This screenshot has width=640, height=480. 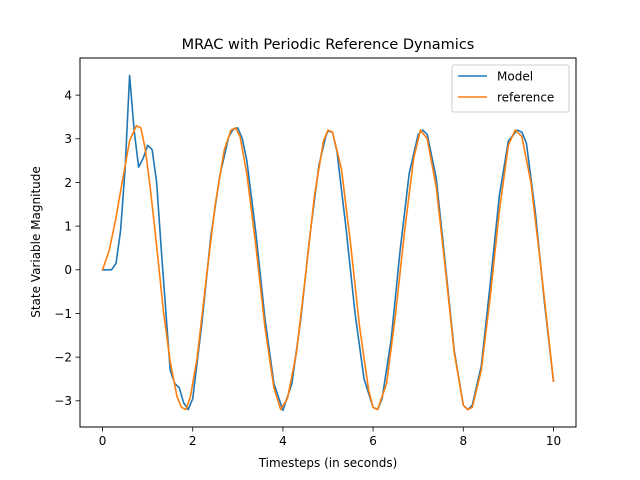 I want to click on y-tick-label: 1, so click(x=68, y=226).